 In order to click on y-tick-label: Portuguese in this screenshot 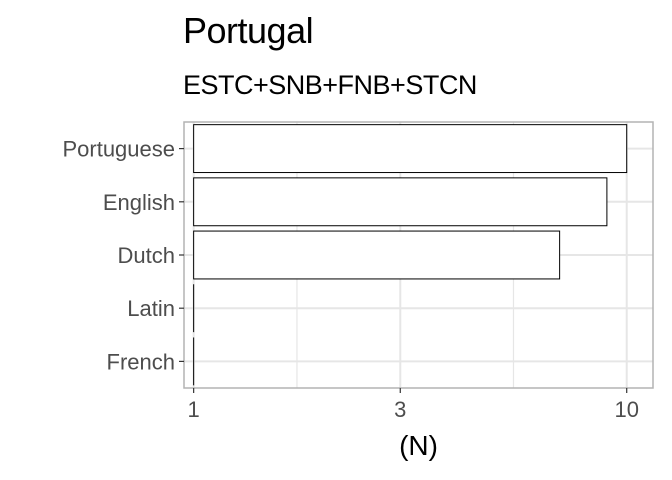, I will do `click(118, 149)`.